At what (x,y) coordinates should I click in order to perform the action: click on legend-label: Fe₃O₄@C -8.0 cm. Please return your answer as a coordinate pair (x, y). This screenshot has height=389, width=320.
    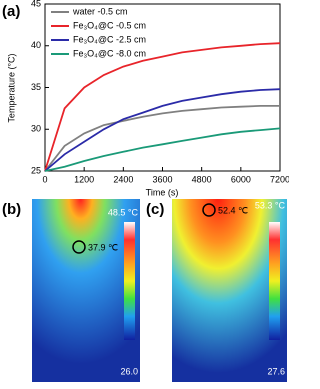
    Looking at the image, I should click on (109, 53).